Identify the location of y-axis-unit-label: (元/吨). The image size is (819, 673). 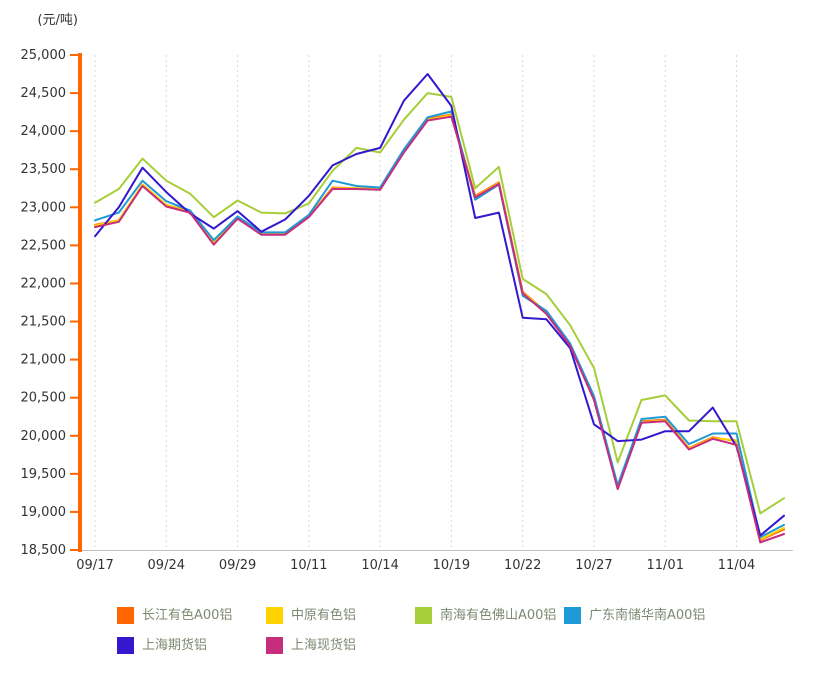
(57, 20).